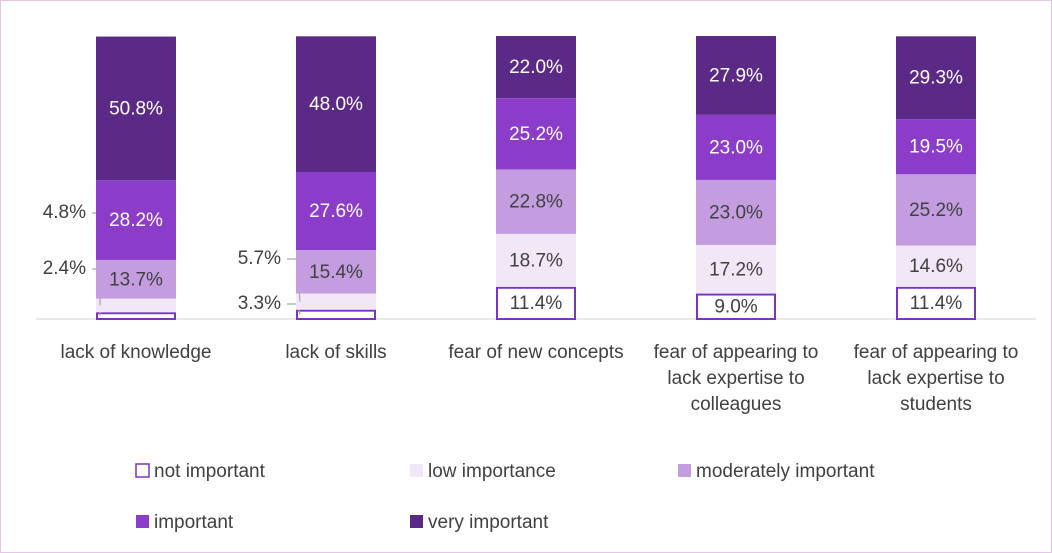 The image size is (1052, 553). I want to click on value-label: 18.7%, so click(536, 260).